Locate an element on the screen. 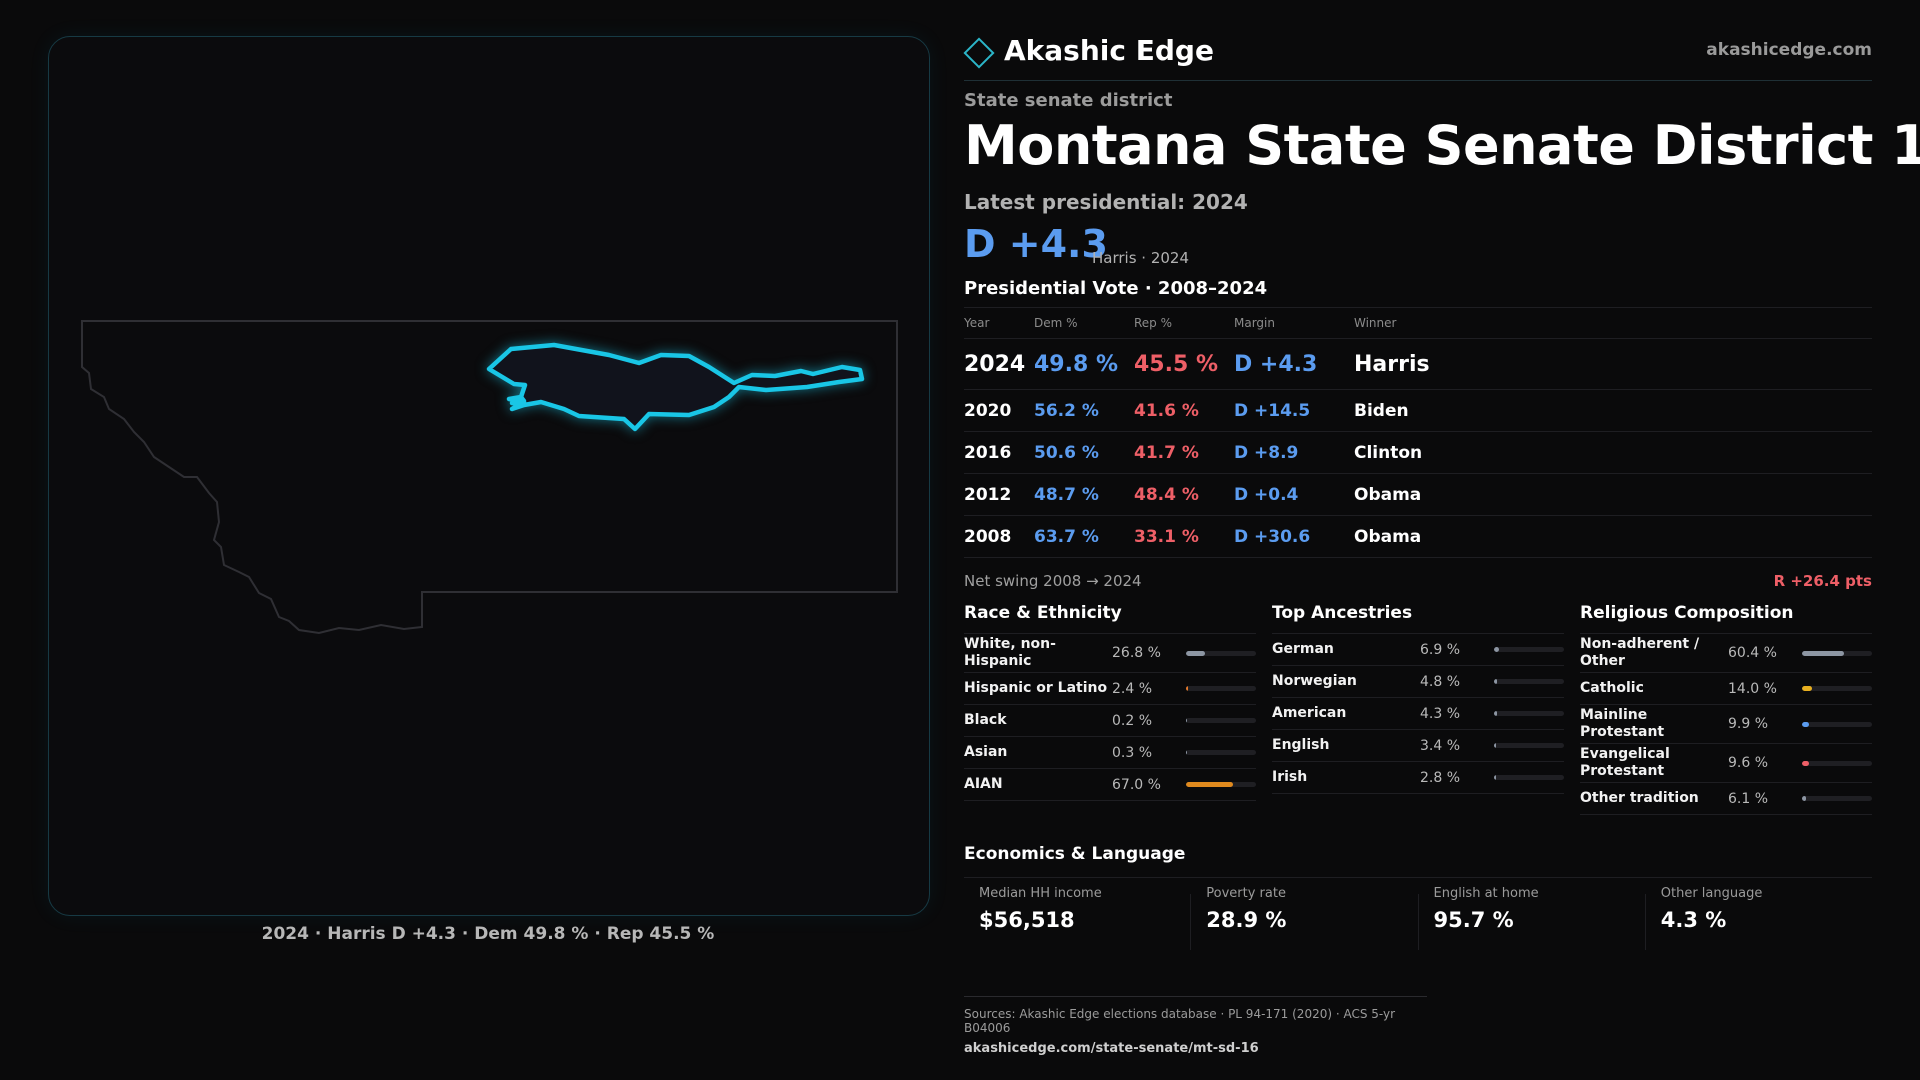  rep-cell: 45.5 % is located at coordinates (1184, 364).